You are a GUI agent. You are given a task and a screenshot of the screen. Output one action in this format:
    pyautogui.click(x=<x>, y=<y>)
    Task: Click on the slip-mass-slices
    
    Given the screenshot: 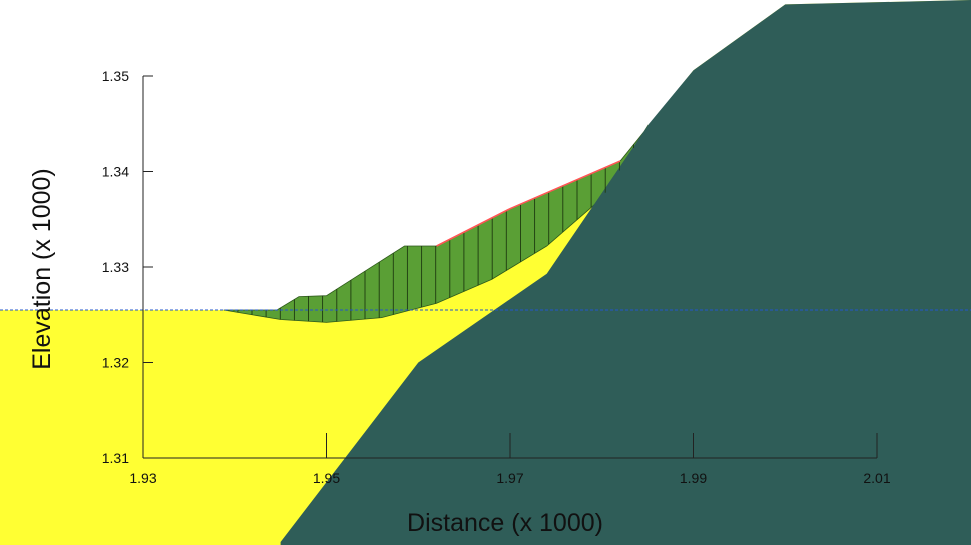 What is the action you would take?
    pyautogui.click(x=435, y=233)
    